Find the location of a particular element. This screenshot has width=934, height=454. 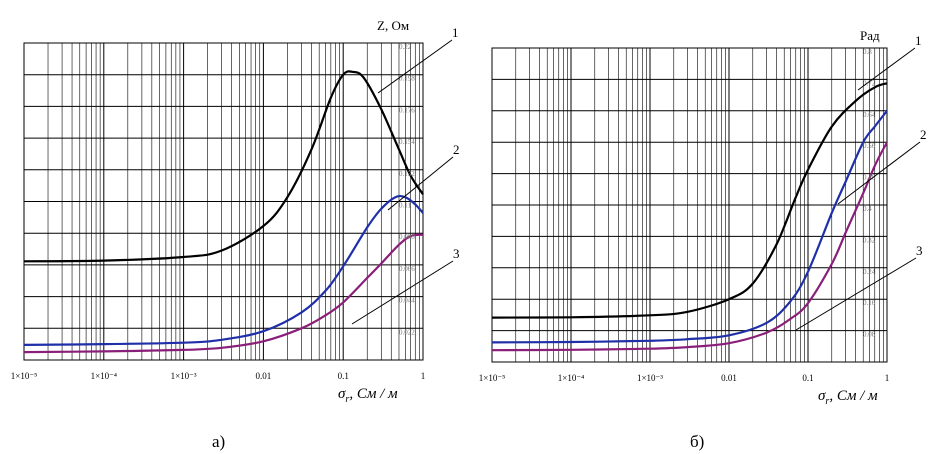

panel-a-x-tick-label: 0.01 is located at coordinates (264, 376).